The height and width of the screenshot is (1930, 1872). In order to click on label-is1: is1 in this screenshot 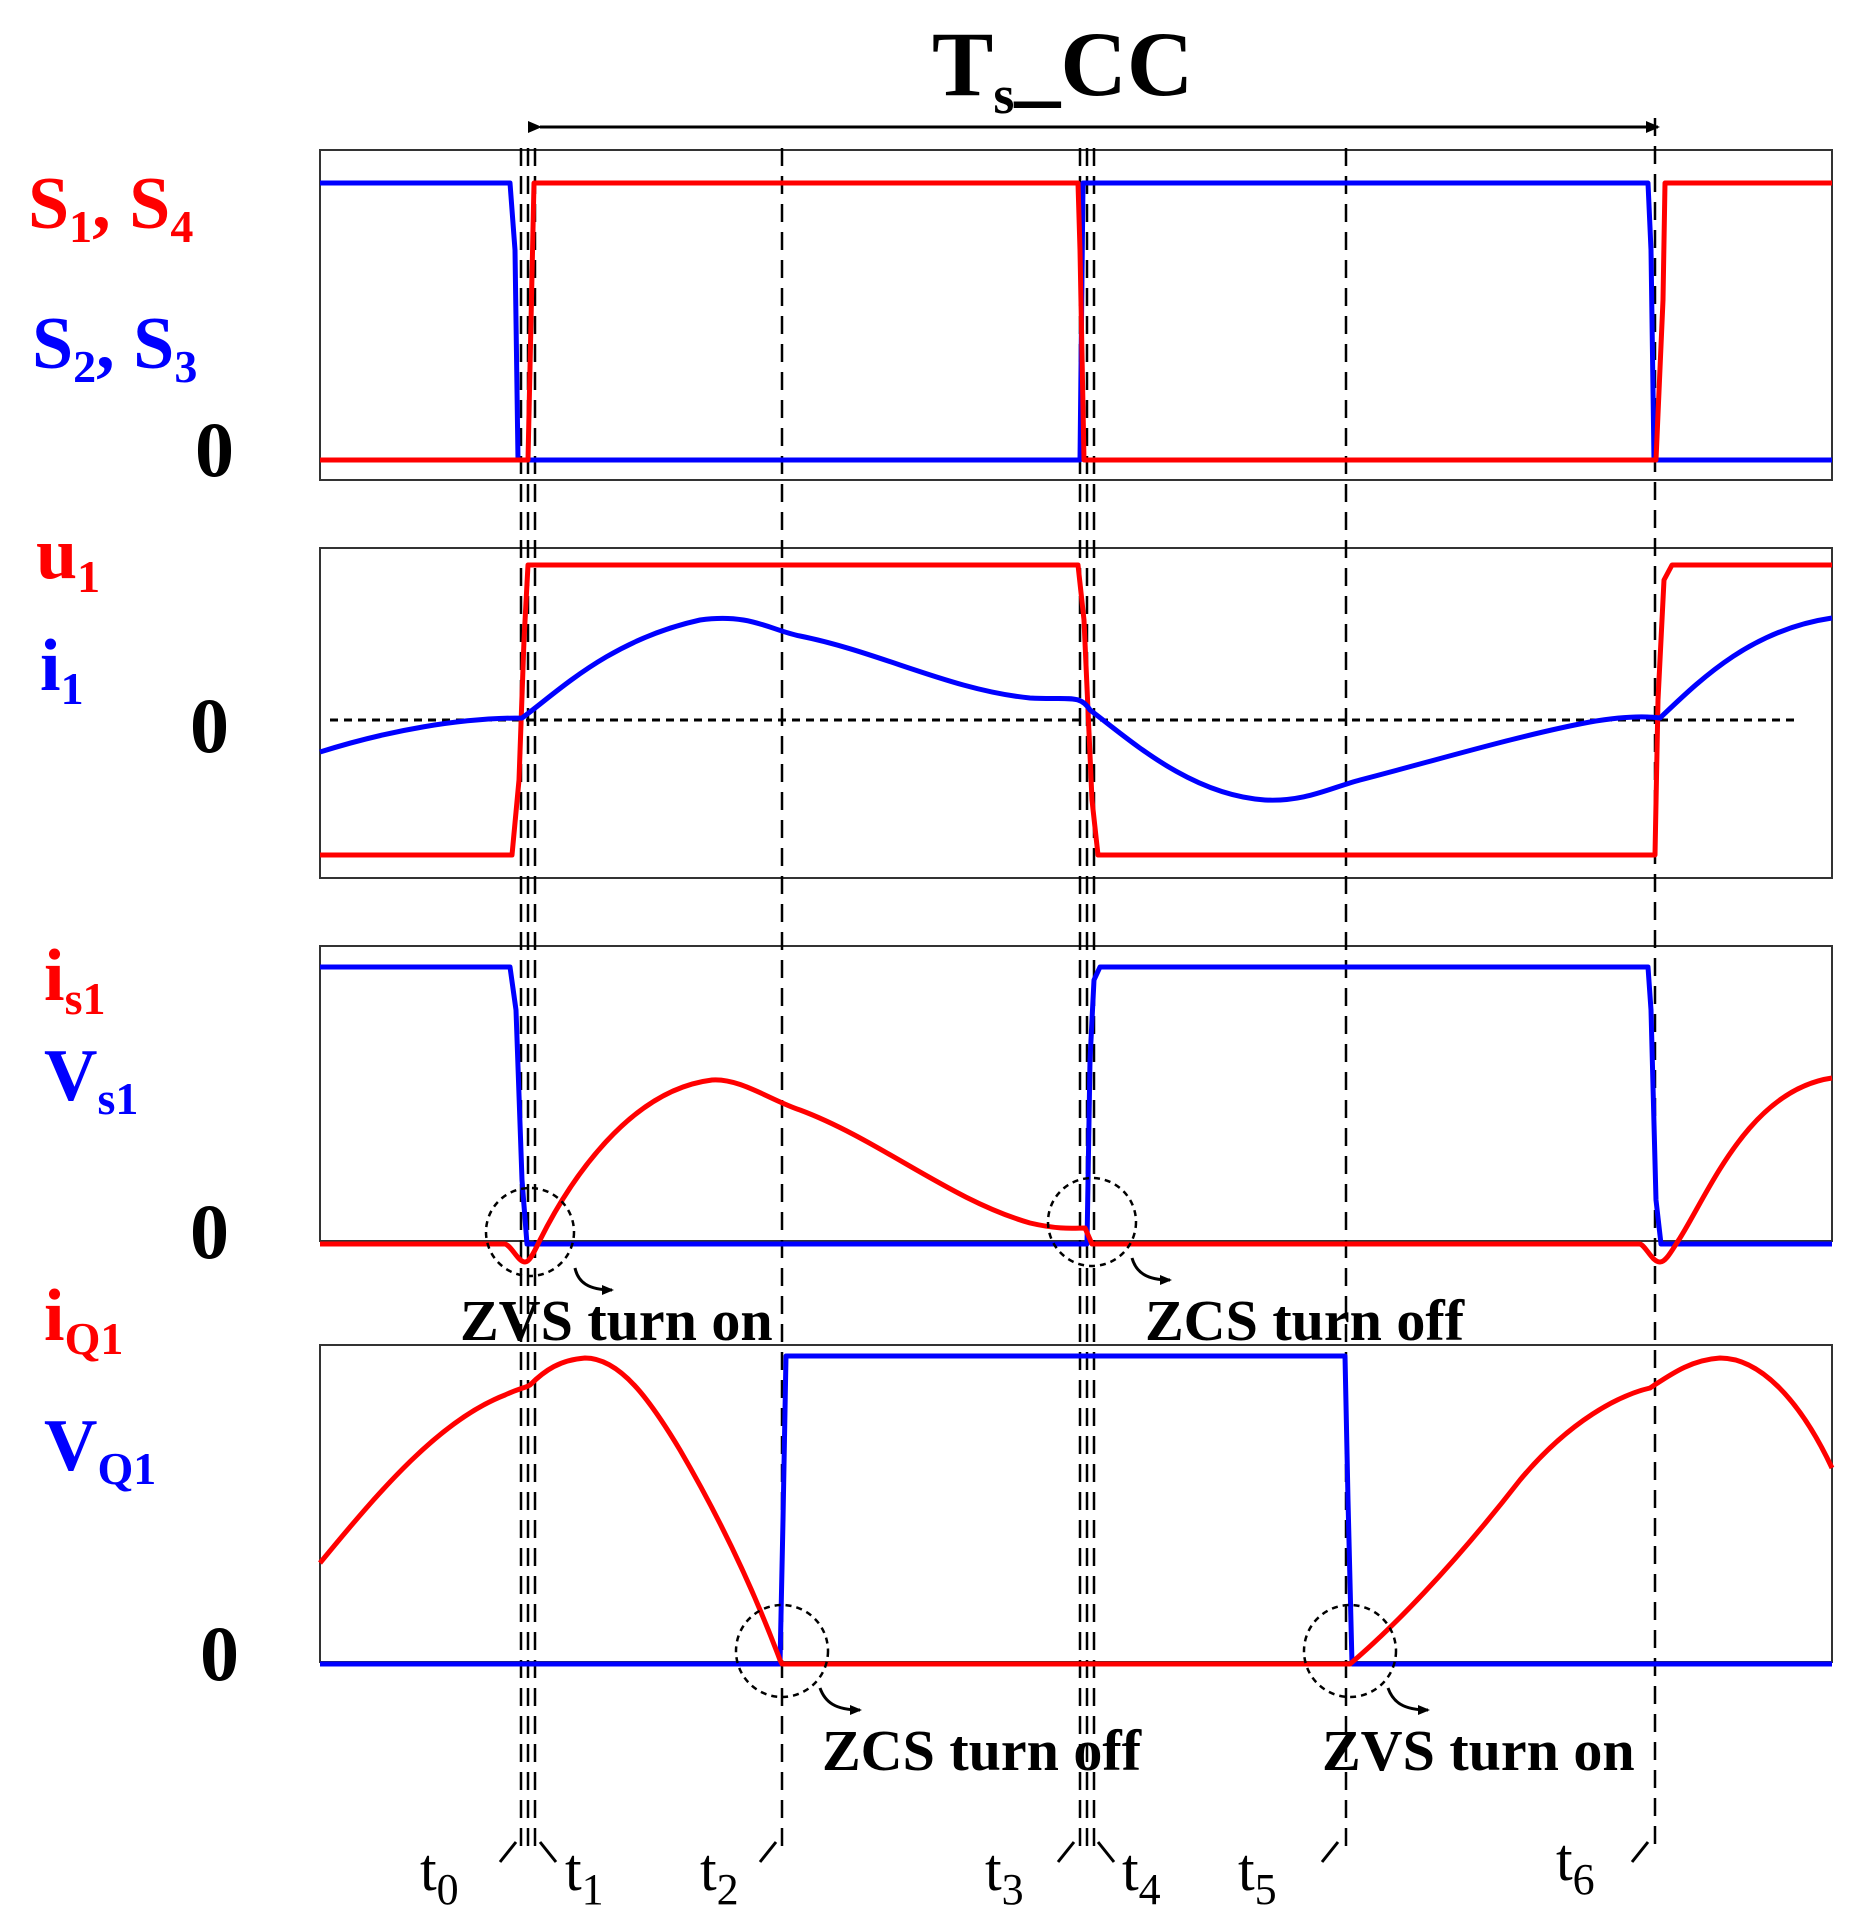, I will do `click(74, 979)`.